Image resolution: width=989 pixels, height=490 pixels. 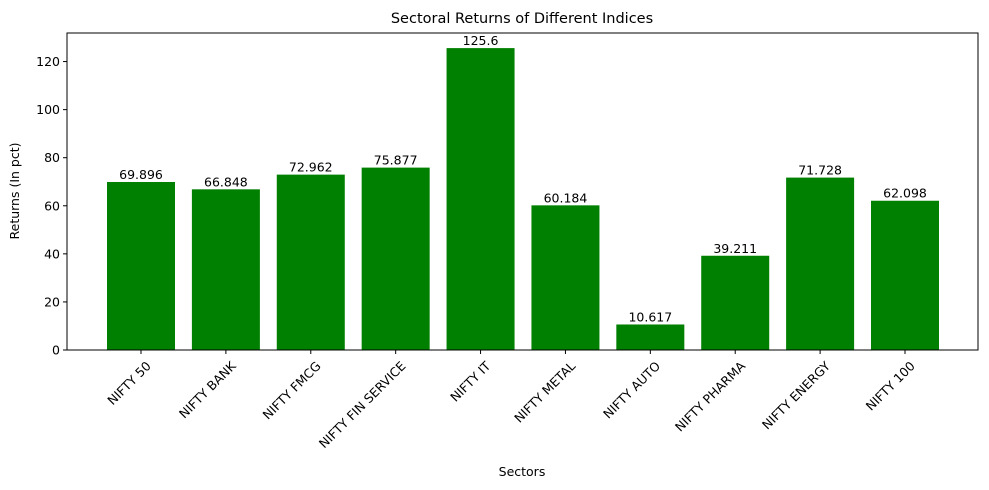 What do you see at coordinates (52, 157) in the screenshot?
I see `y-tick-label: 80` at bounding box center [52, 157].